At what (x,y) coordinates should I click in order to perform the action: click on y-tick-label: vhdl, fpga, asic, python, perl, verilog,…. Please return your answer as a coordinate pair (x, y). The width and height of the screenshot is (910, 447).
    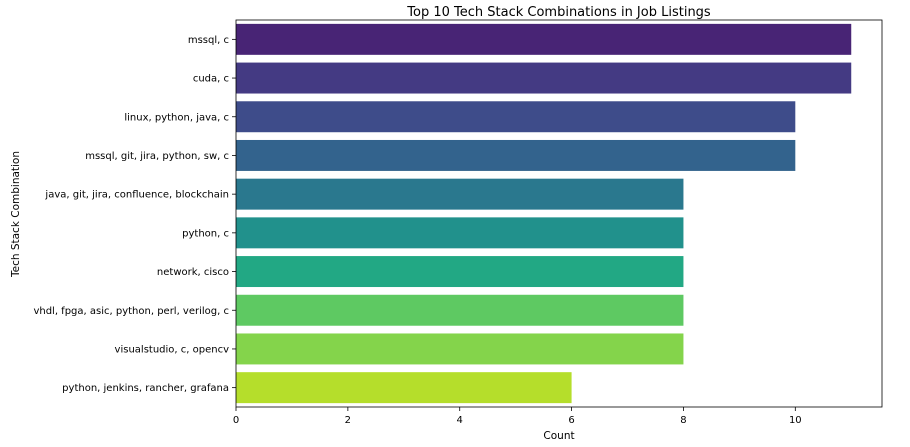
    Looking at the image, I should click on (131, 311).